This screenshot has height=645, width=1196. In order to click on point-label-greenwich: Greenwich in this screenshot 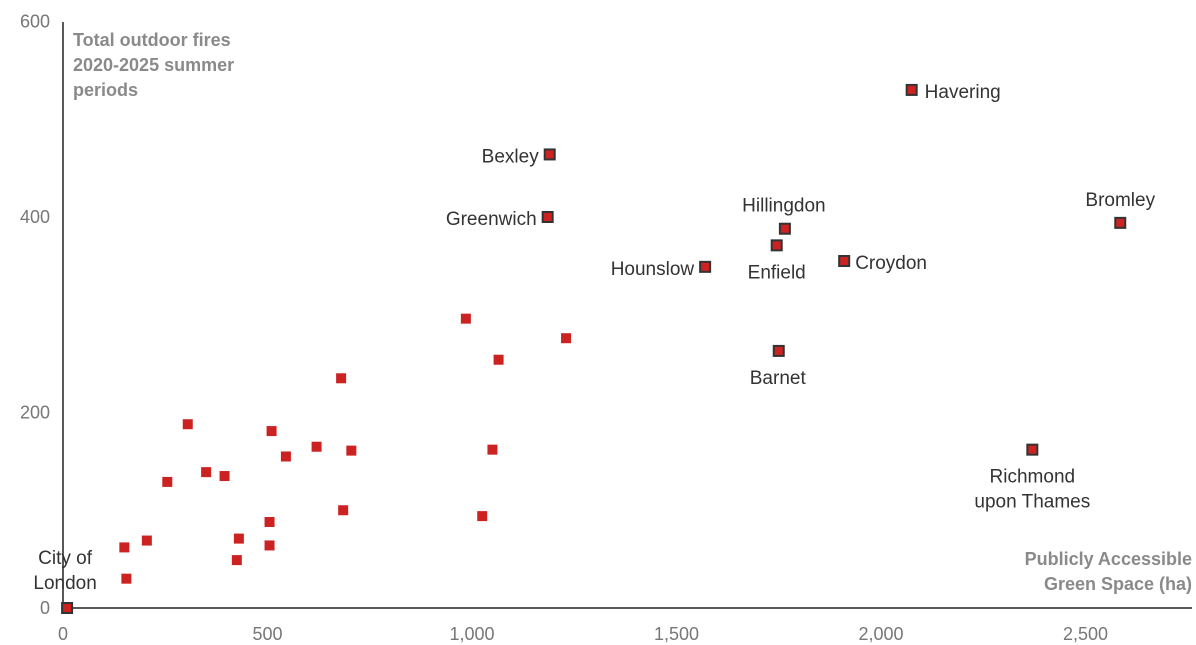, I will do `click(491, 219)`.